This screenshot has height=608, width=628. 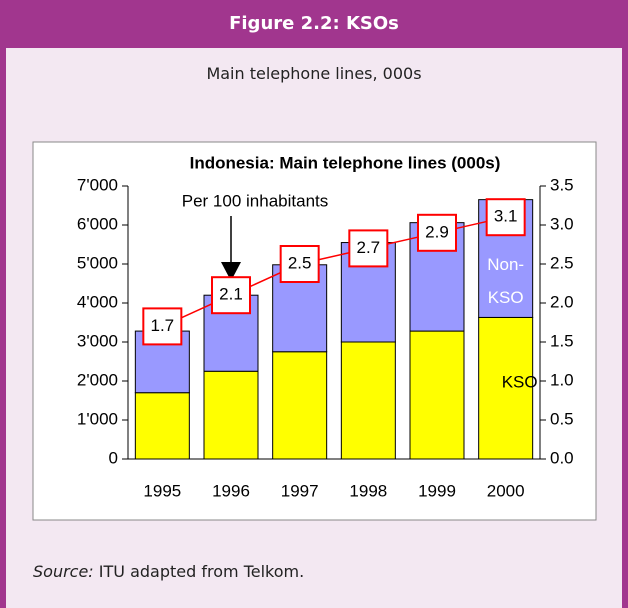 What do you see at coordinates (437, 490) in the screenshot?
I see `x-tick-label: 1999` at bounding box center [437, 490].